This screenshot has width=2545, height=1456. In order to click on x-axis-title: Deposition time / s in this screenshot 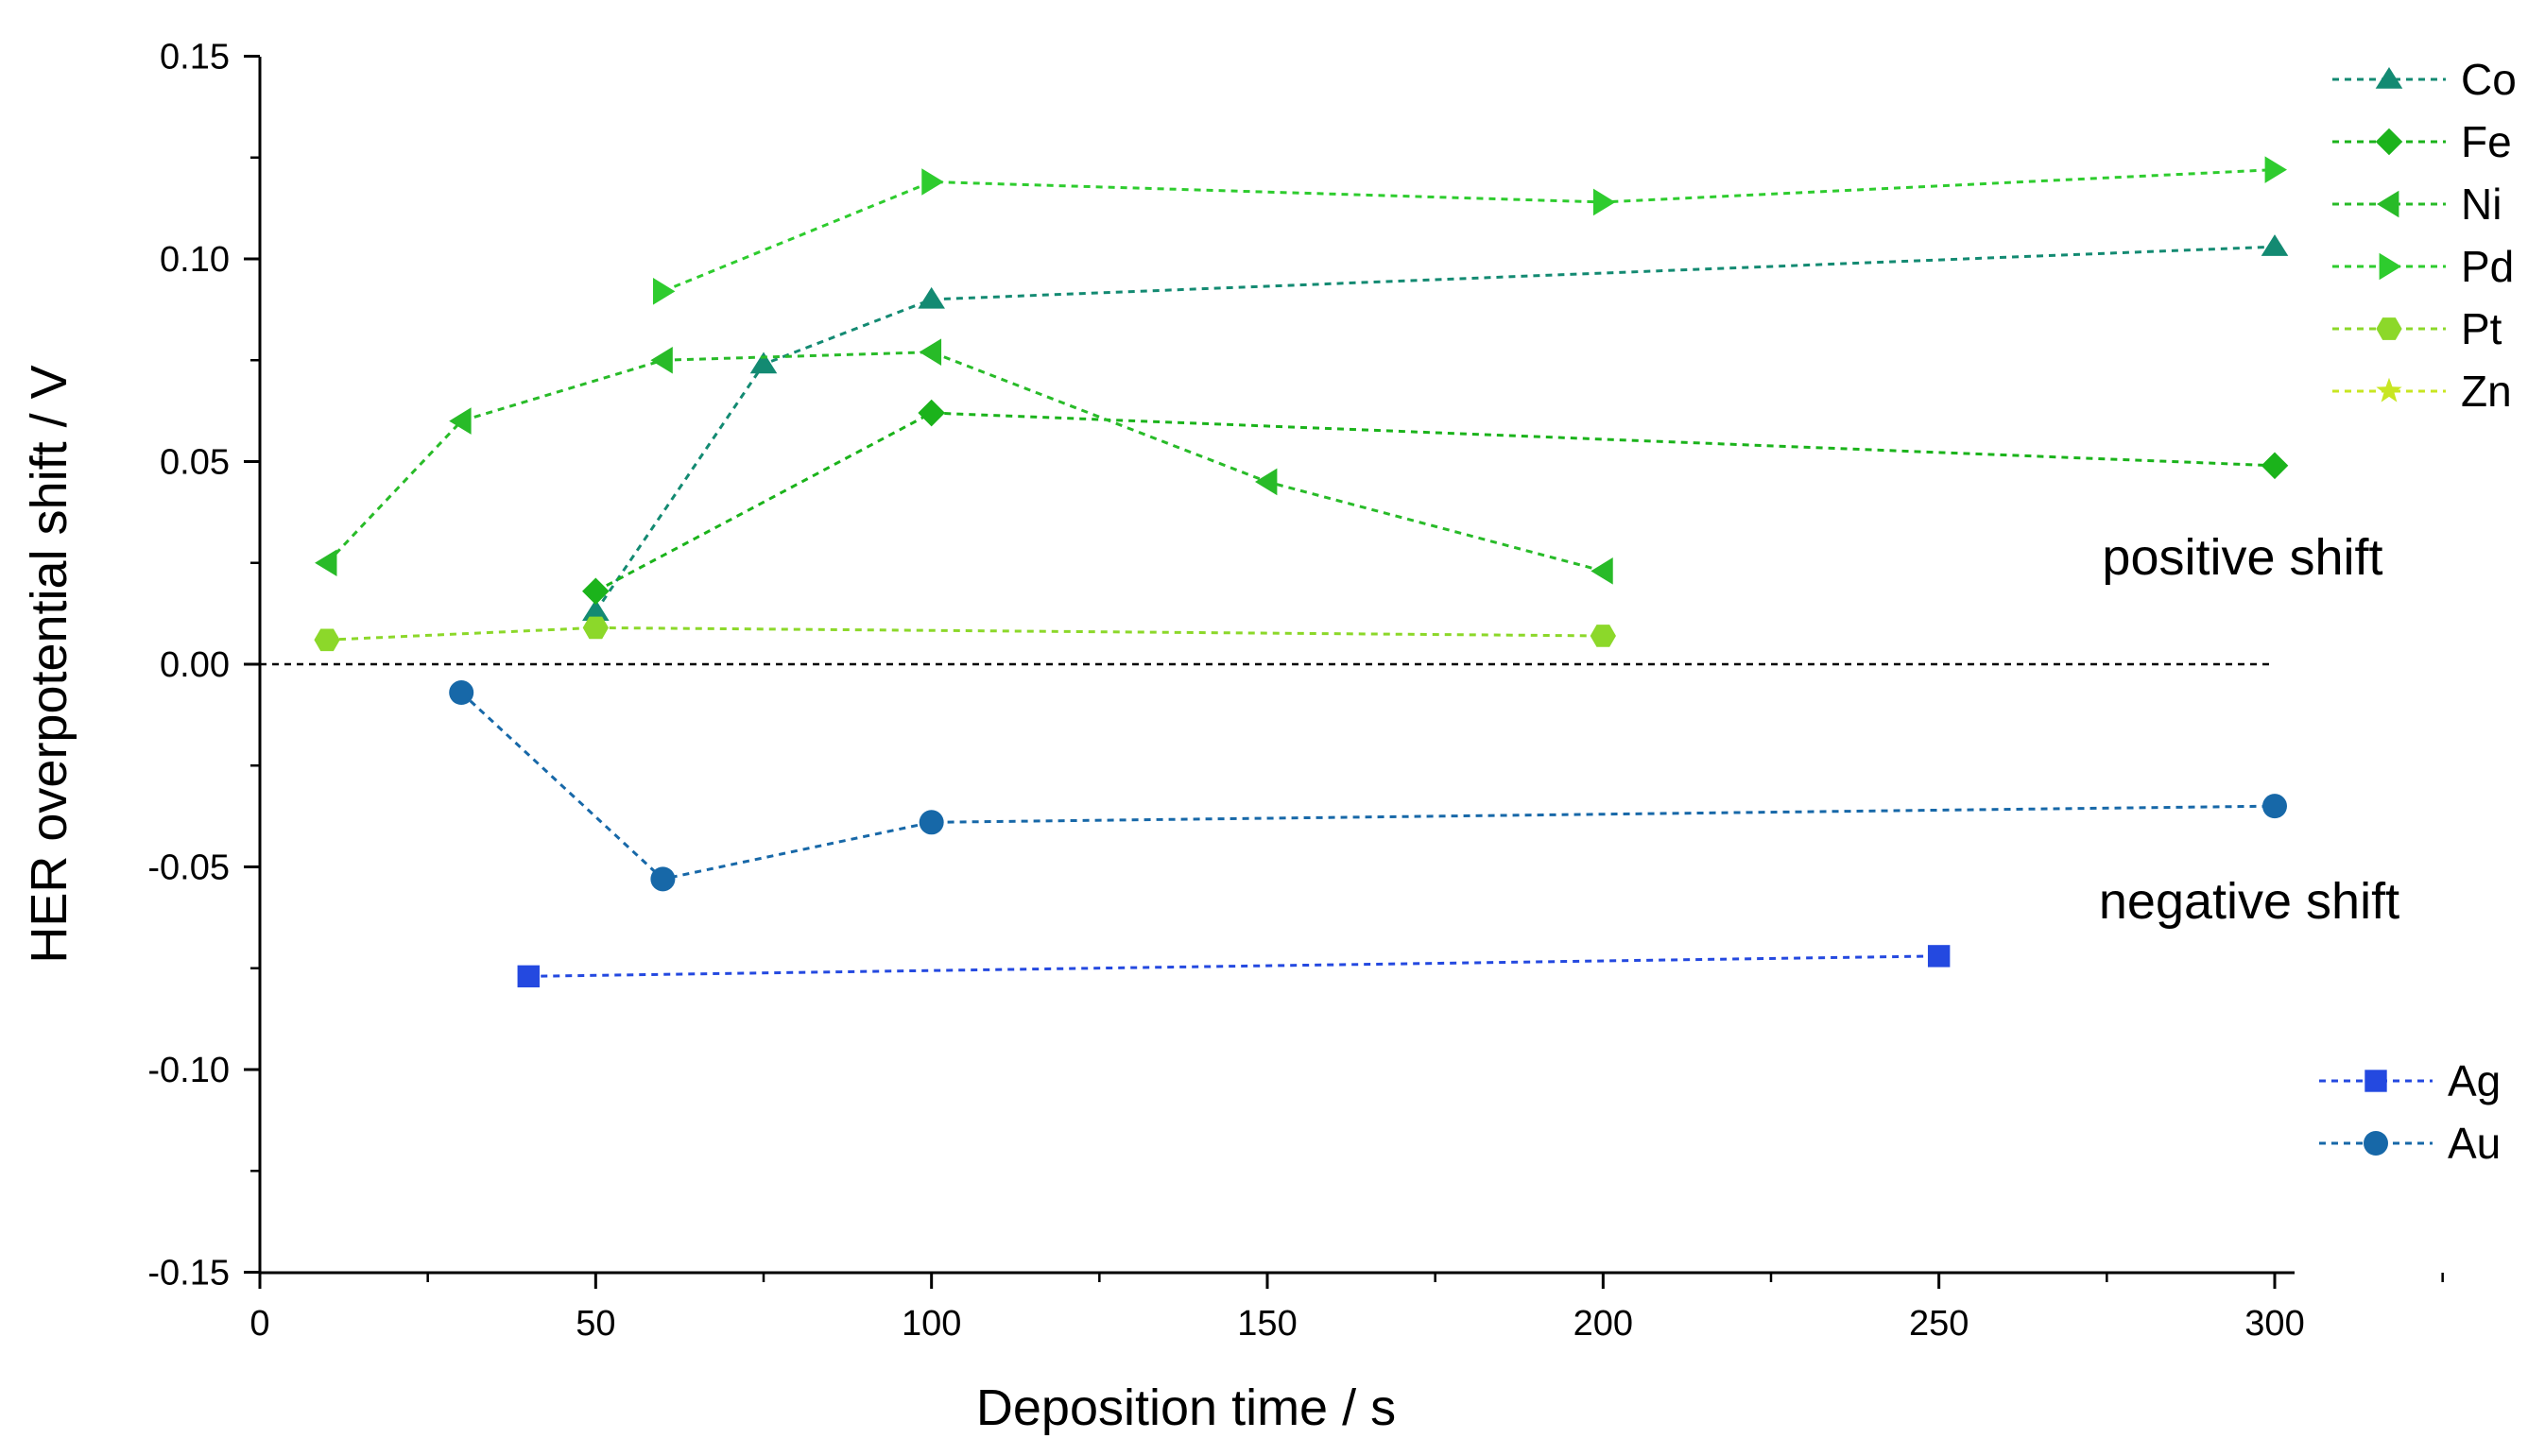, I will do `click(1186, 1408)`.